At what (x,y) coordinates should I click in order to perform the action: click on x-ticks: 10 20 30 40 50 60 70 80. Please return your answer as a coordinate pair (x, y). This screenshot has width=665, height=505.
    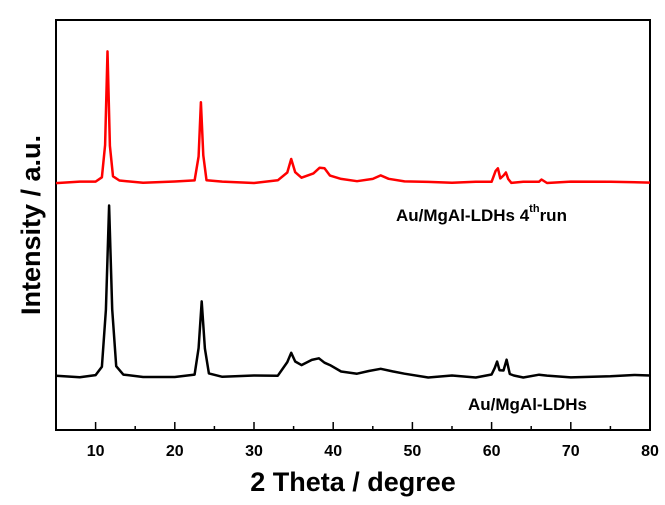
    Looking at the image, I should click on (357, 441).